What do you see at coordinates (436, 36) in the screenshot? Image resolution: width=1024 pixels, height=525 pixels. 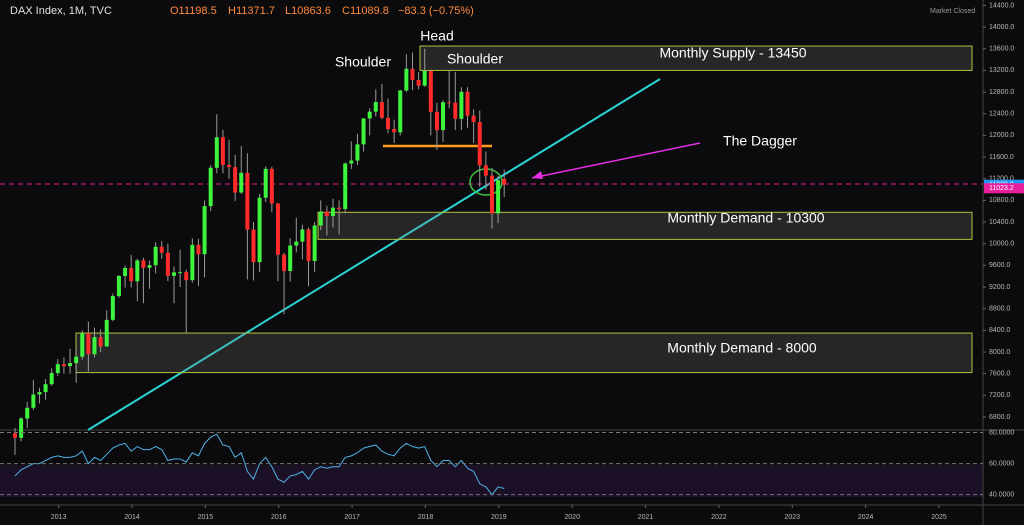 I see `annotation: Head` at bounding box center [436, 36].